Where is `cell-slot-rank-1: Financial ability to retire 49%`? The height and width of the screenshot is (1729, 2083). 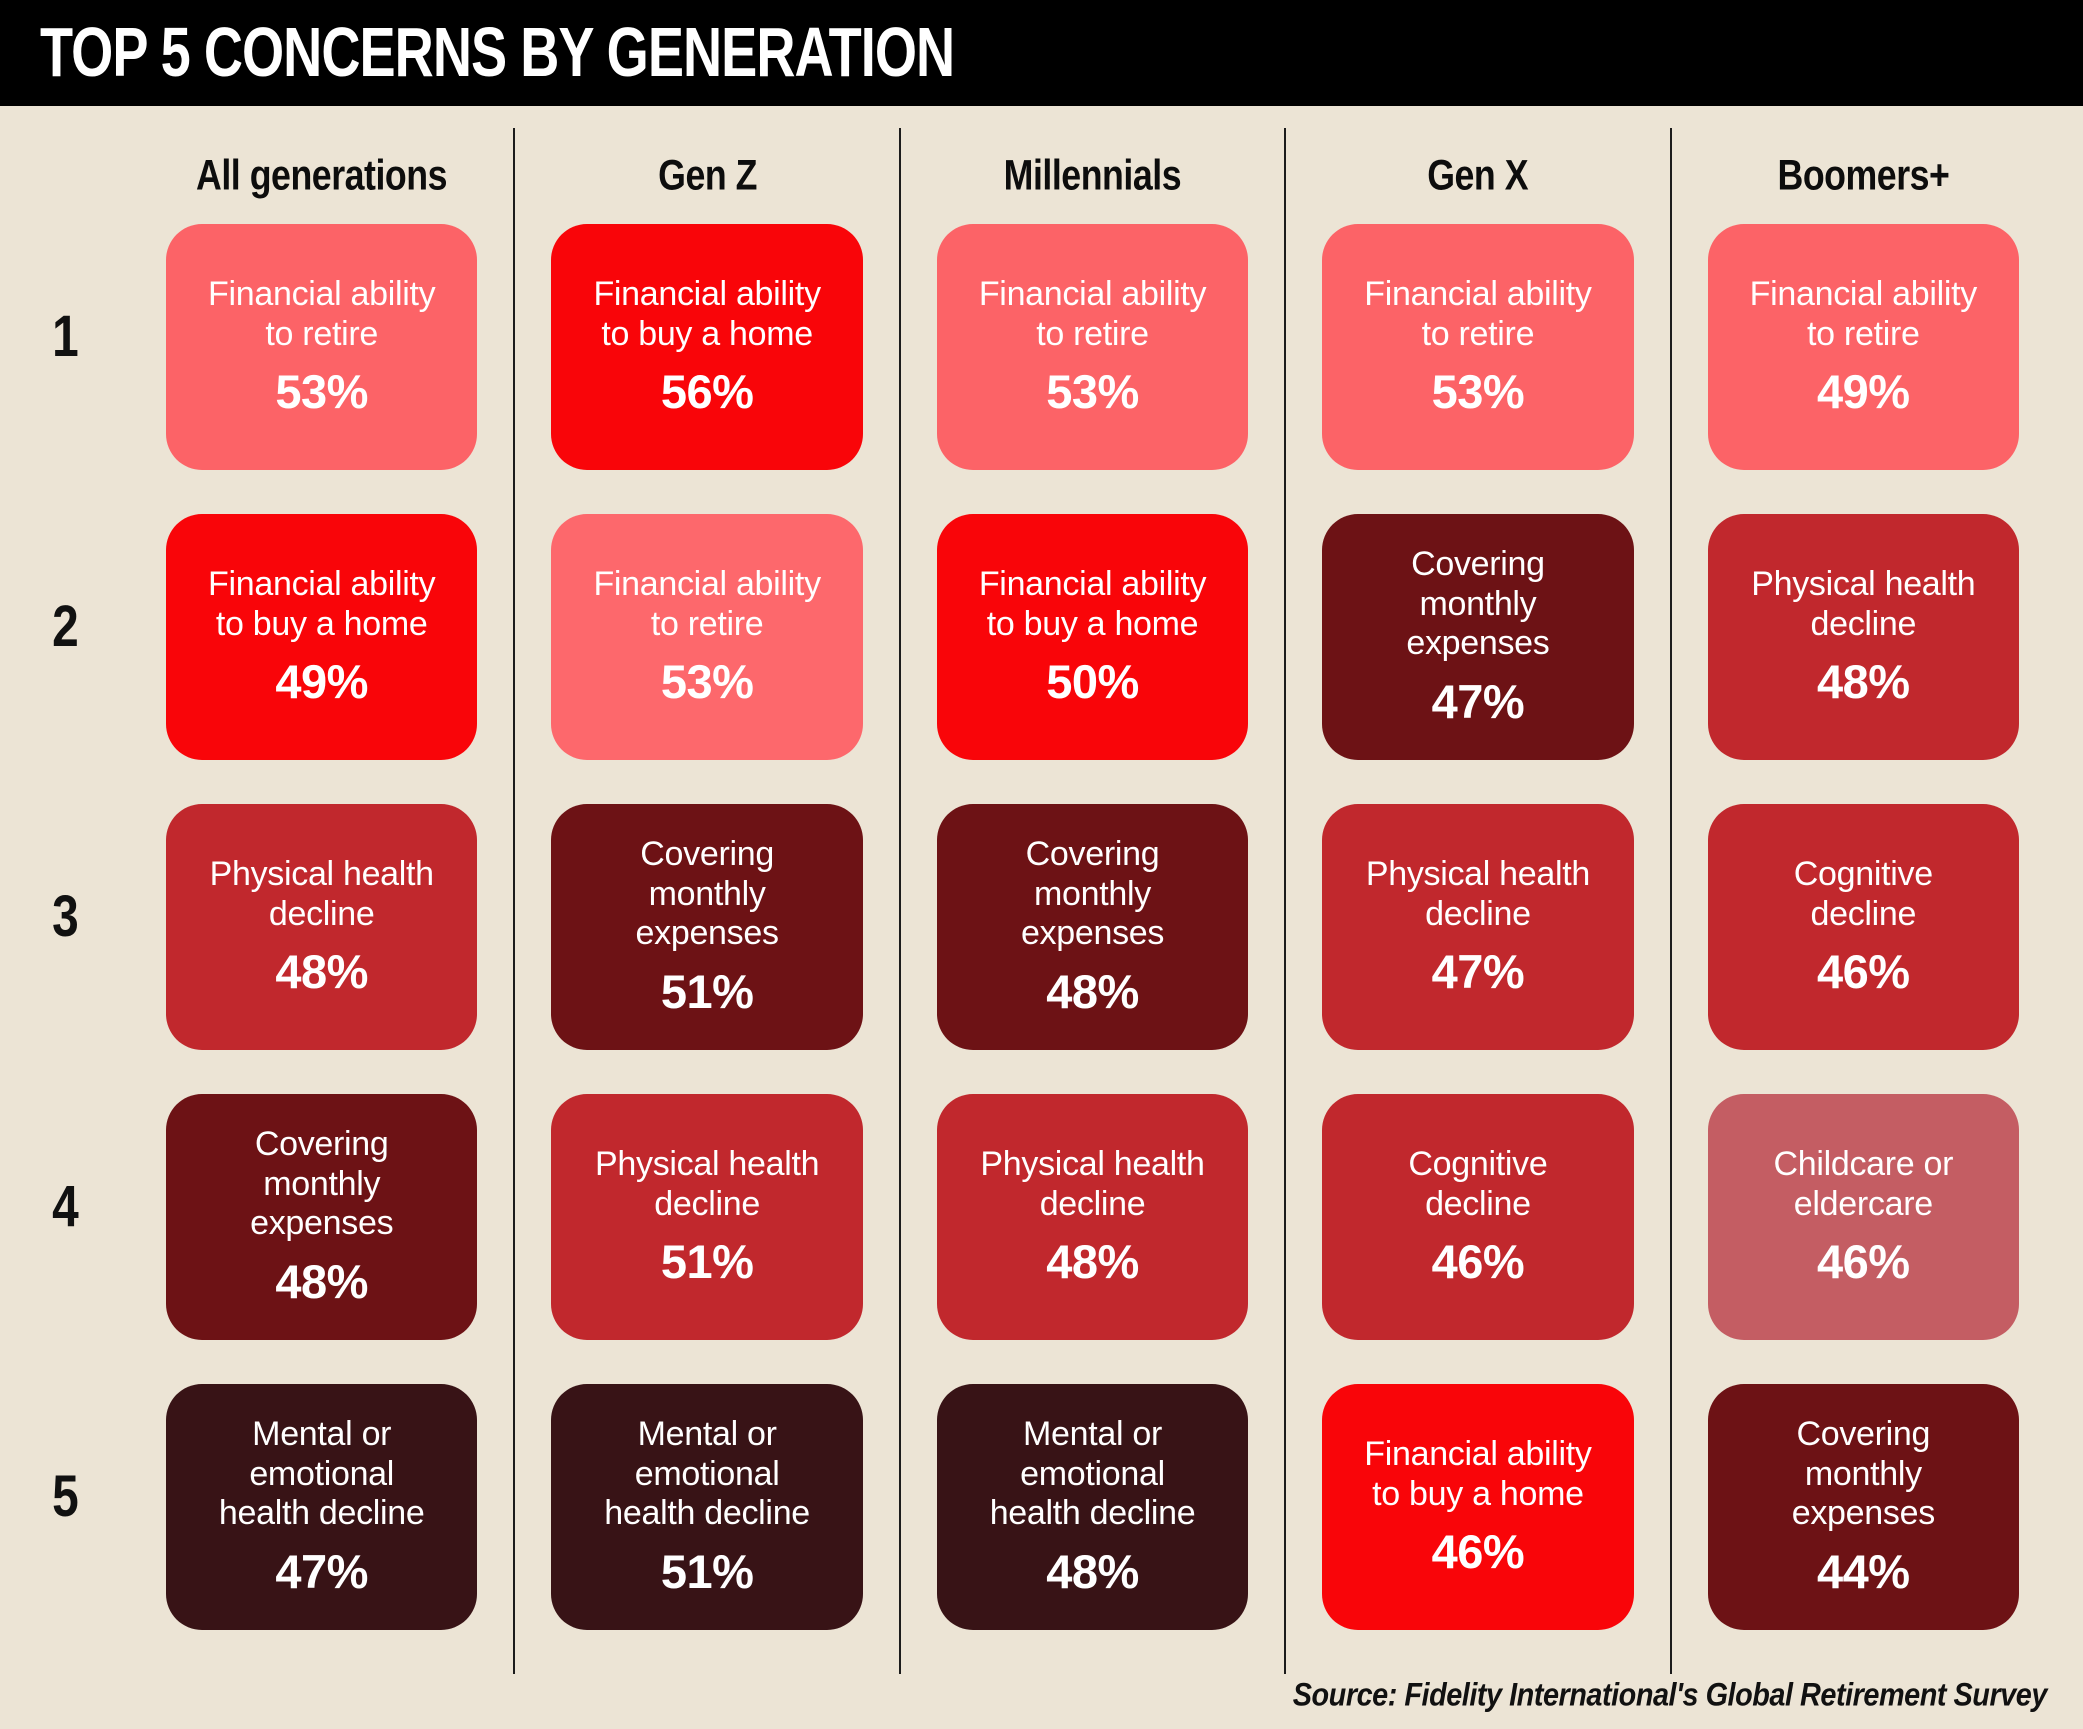
cell-slot-rank-1: Financial ability to retire 49% is located at coordinates (1863, 369).